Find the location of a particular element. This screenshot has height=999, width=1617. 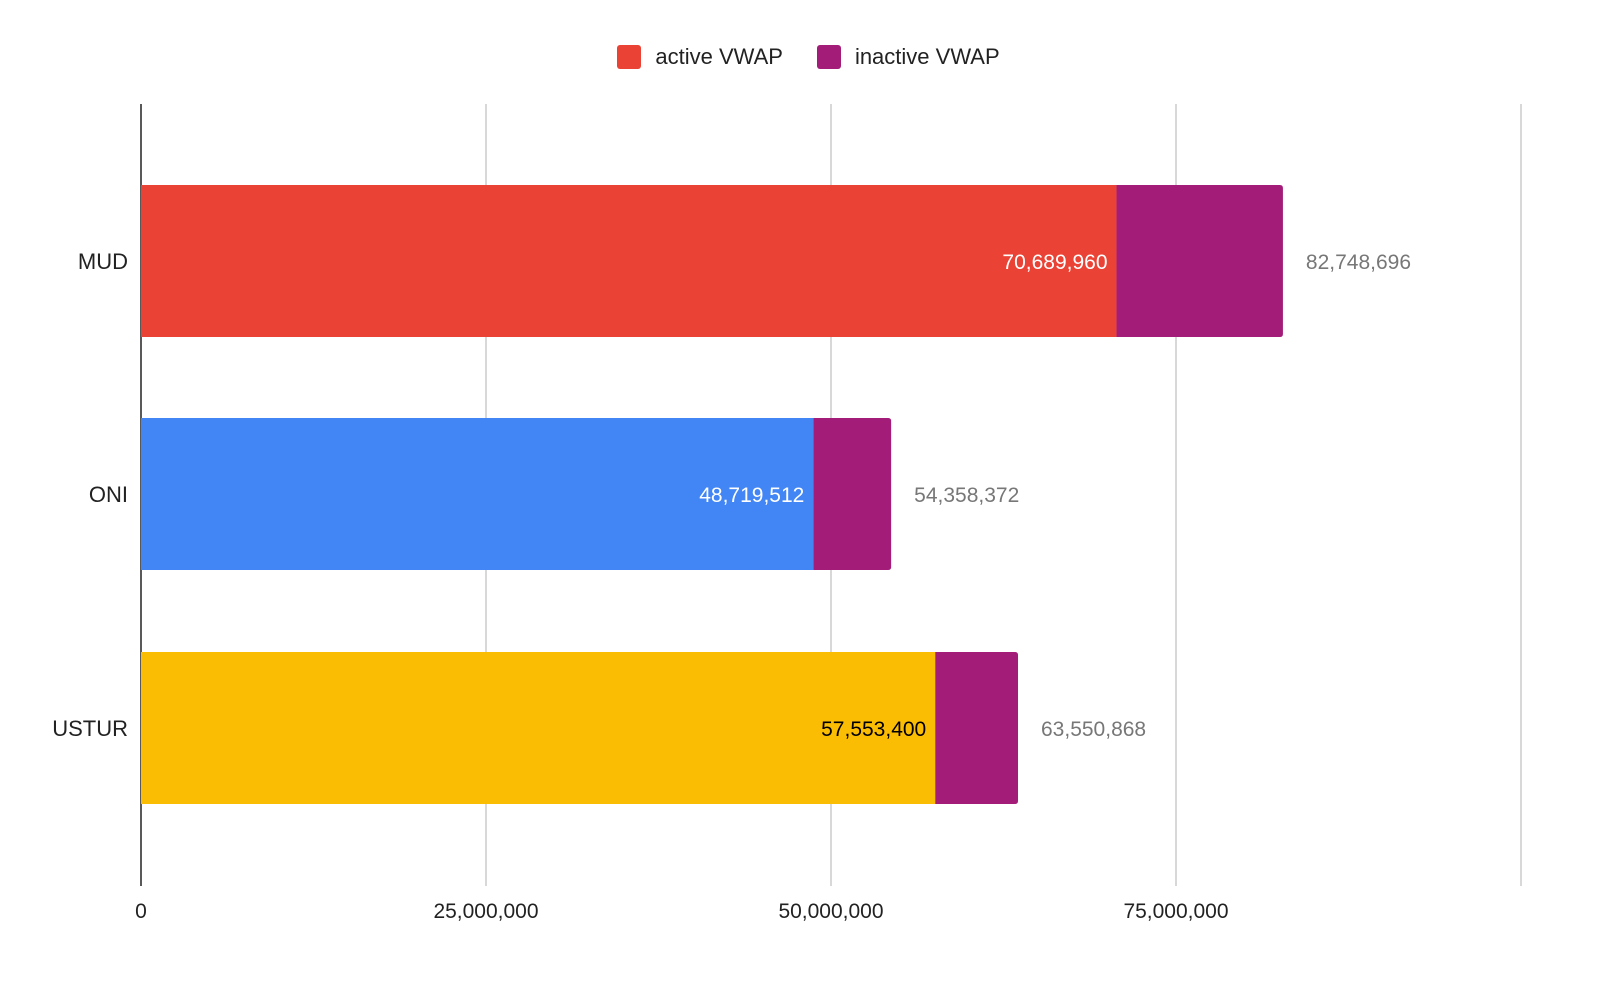

legend-label-active: active VWAP is located at coordinates (719, 56).